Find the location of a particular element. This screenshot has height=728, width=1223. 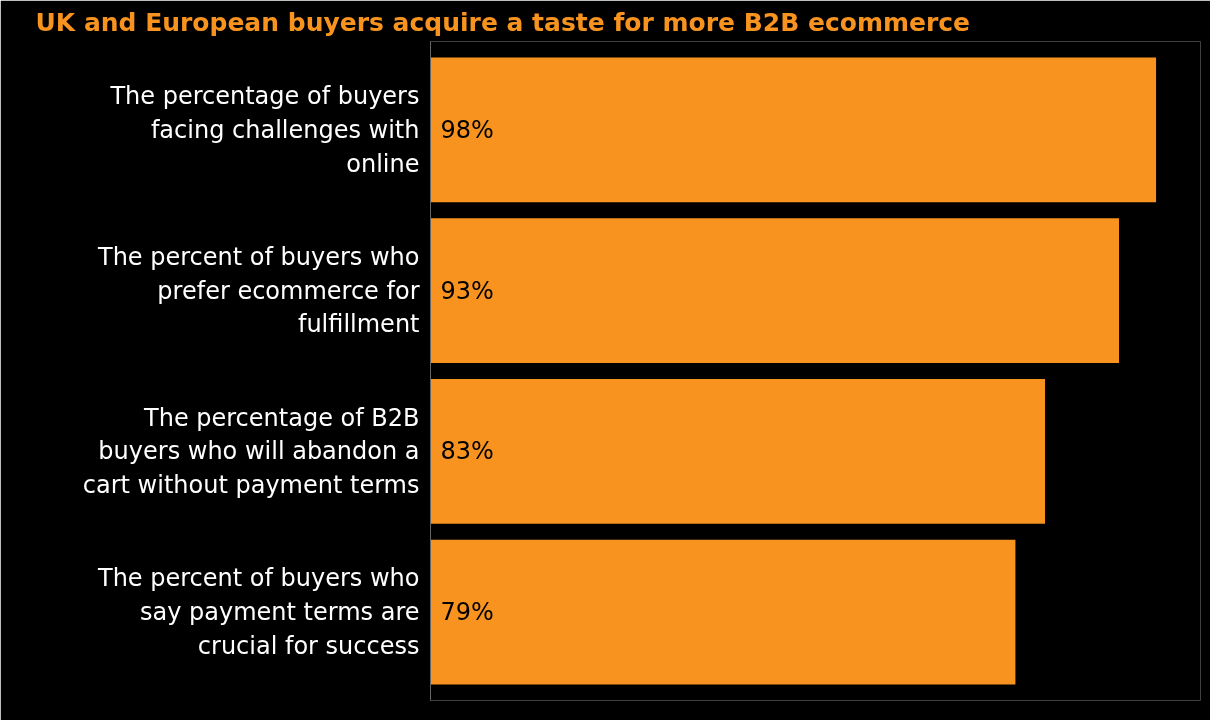

y-tick-label: The percentage of B2B buyers who will abandon a cart without payment terms is located at coordinates (251, 451).